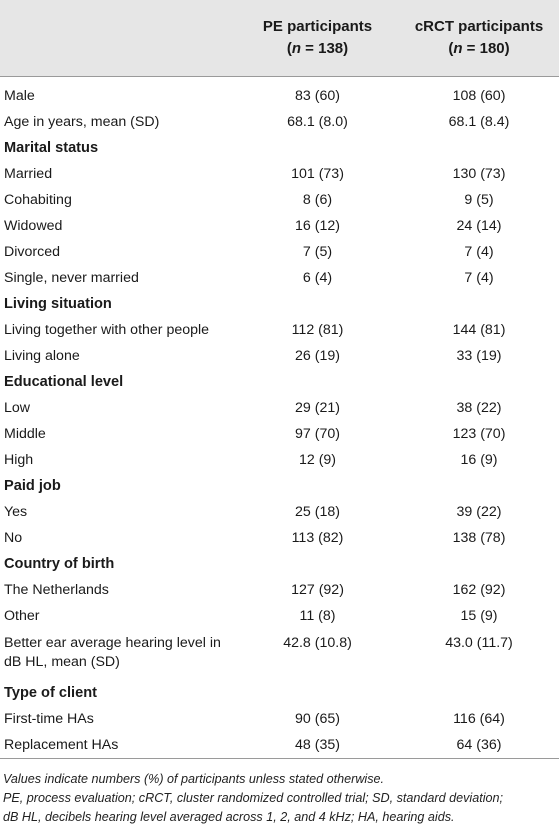  Describe the element at coordinates (50, 693) in the screenshot. I see `section-title: Type of client` at that location.